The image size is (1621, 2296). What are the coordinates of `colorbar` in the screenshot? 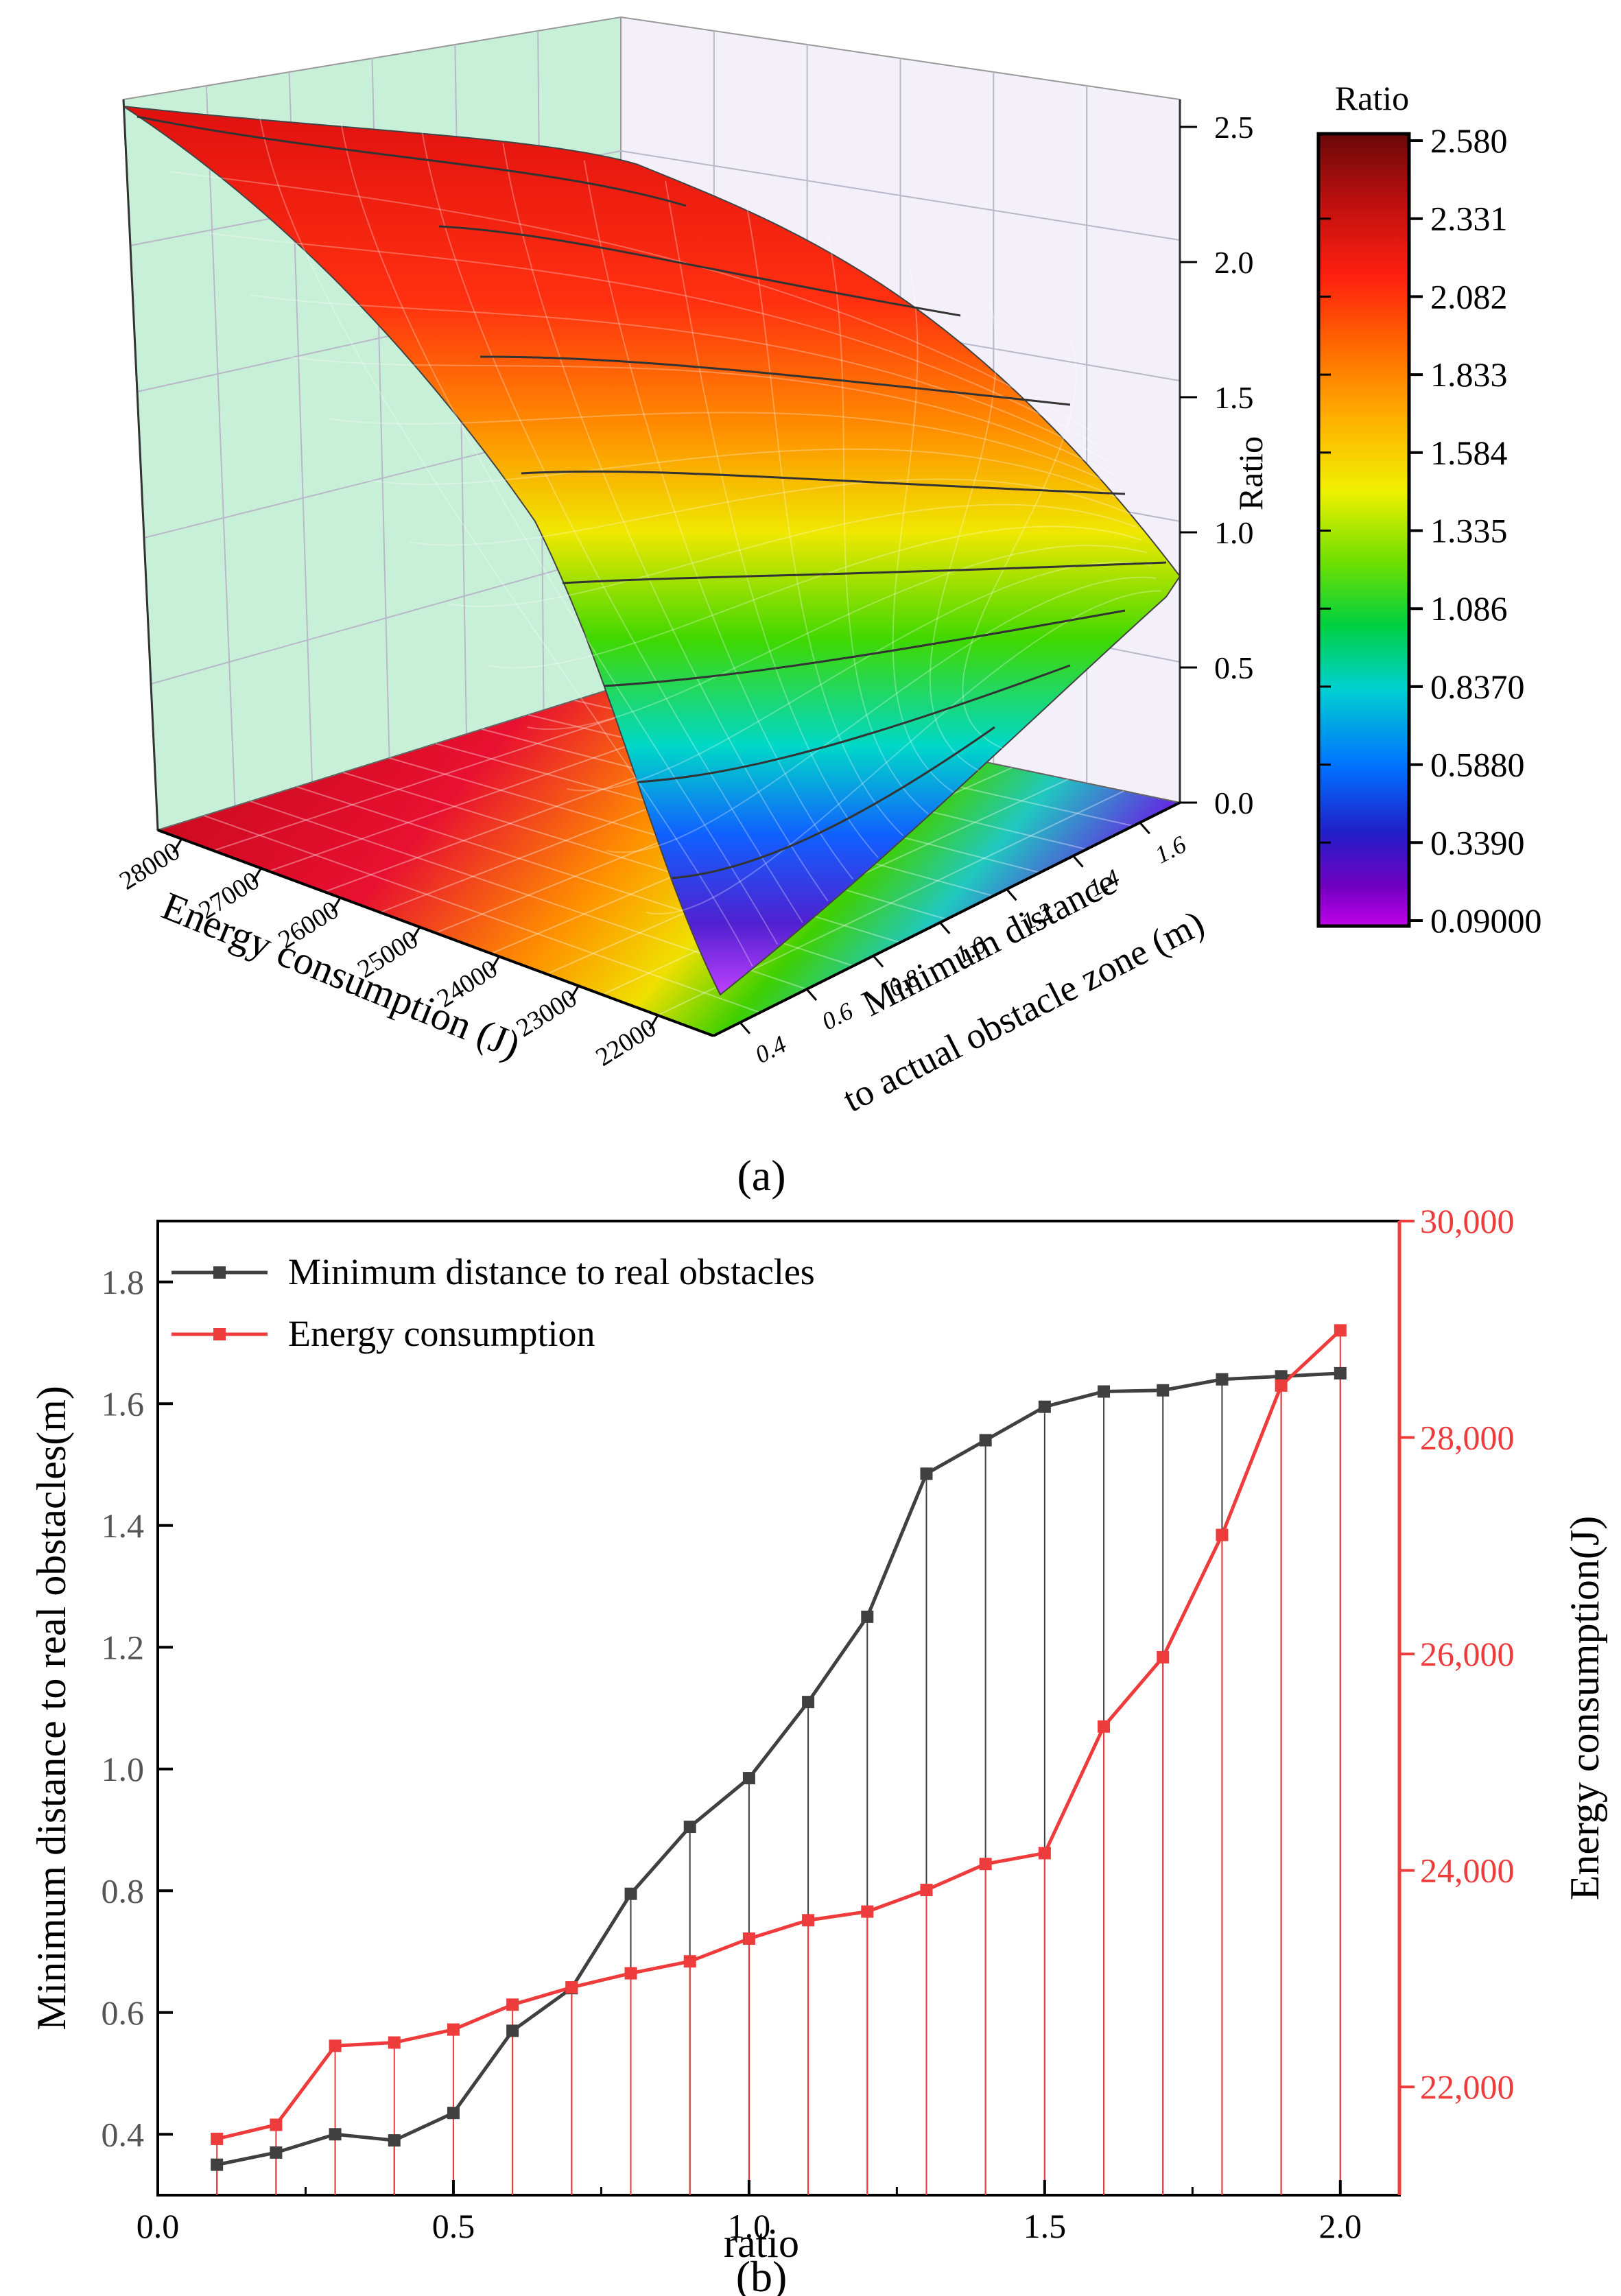 It's located at (1363, 530).